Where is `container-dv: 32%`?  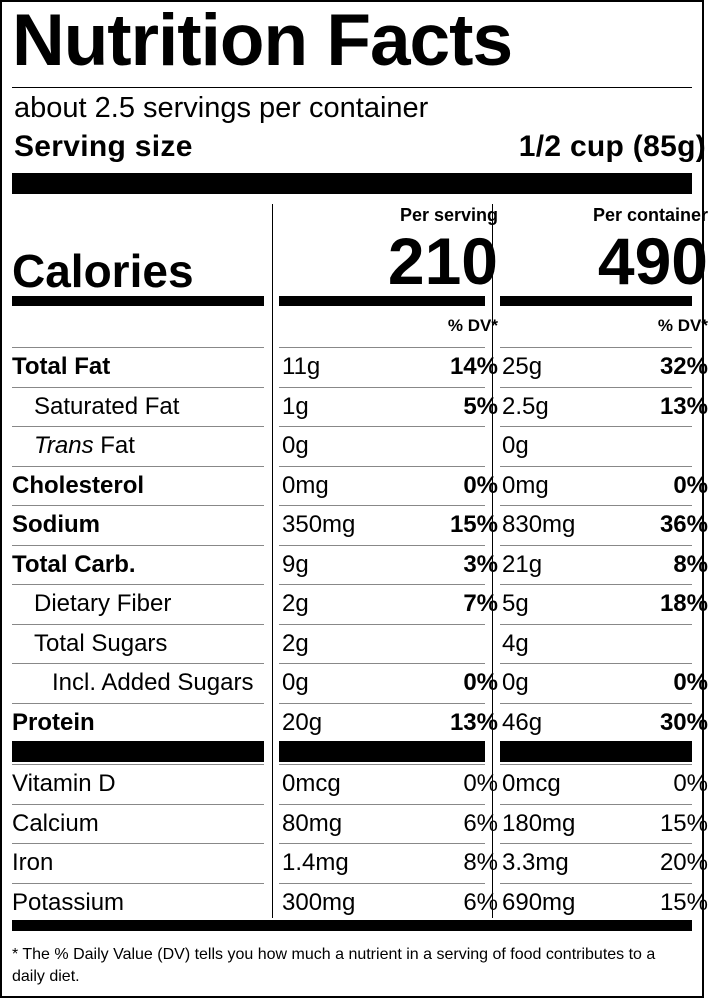
container-dv: 32% is located at coordinates (683, 366).